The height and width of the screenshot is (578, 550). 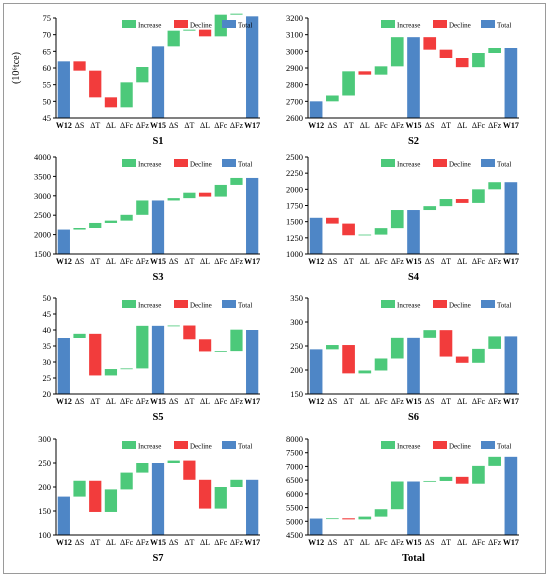 What do you see at coordinates (44, 535) in the screenshot?
I see `y-tick-label: 100` at bounding box center [44, 535].